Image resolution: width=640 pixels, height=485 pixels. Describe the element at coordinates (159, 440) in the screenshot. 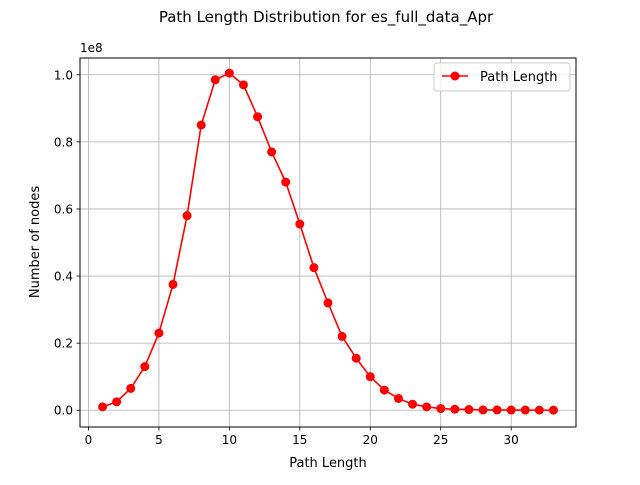

I see `x-tick-label: 5` at that location.